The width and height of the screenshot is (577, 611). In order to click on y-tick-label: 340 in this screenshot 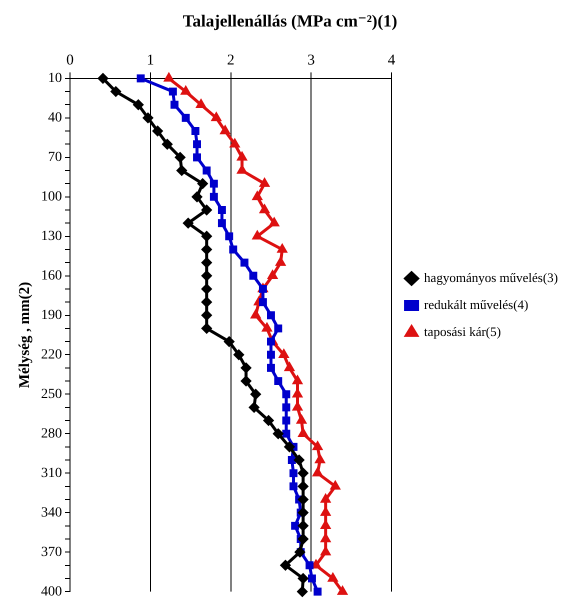, I will do `click(51, 512)`.